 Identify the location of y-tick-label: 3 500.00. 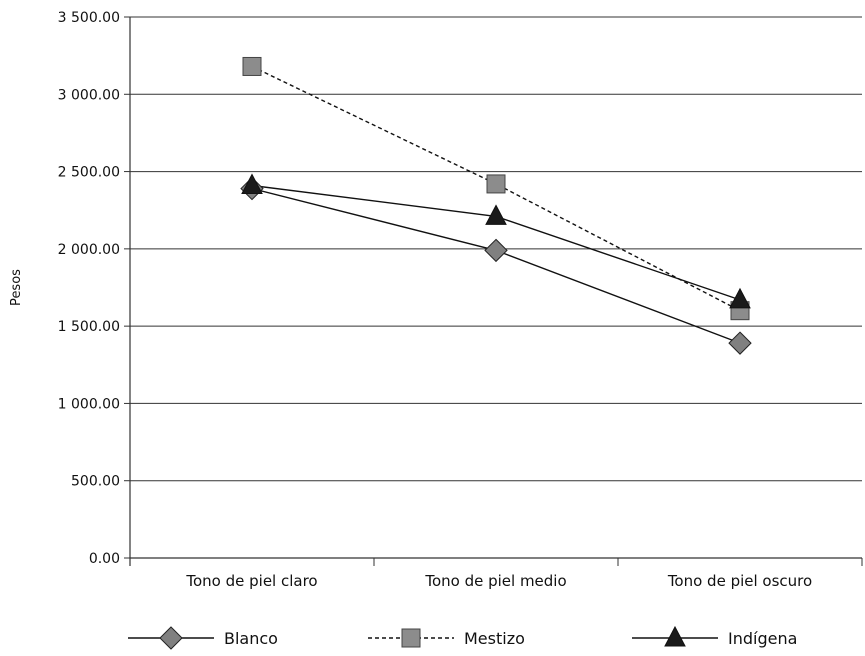
(89, 18).